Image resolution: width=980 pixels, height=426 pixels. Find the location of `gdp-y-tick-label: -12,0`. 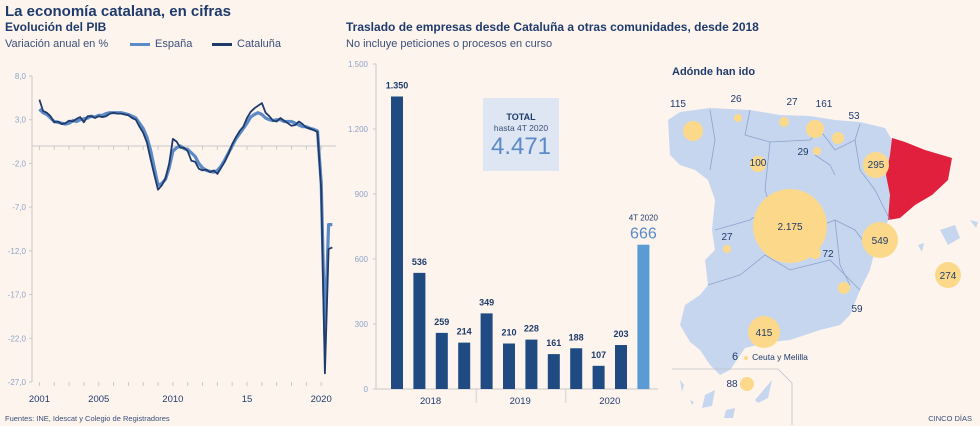

gdp-y-tick-label: -12,0 is located at coordinates (17, 251).